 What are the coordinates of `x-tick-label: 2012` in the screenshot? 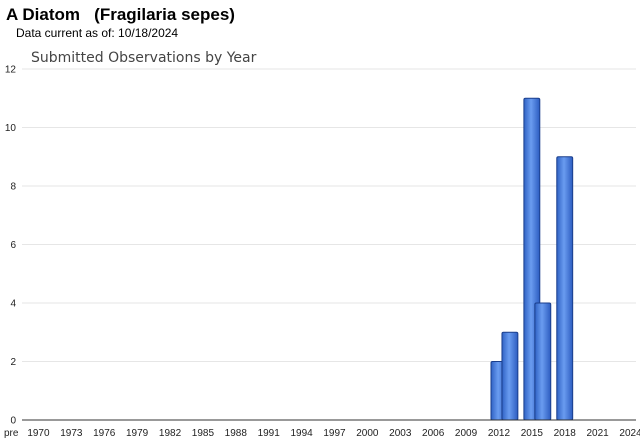 It's located at (499, 433).